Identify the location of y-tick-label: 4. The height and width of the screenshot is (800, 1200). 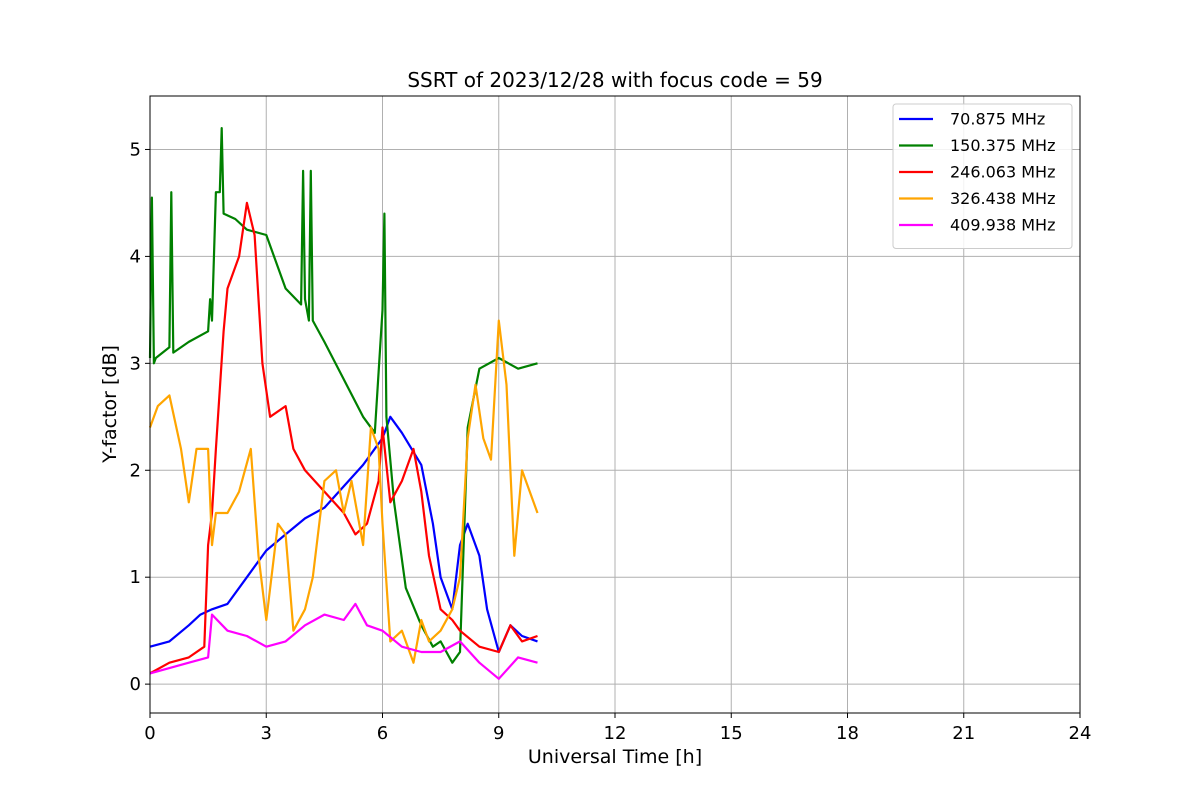
(135, 256).